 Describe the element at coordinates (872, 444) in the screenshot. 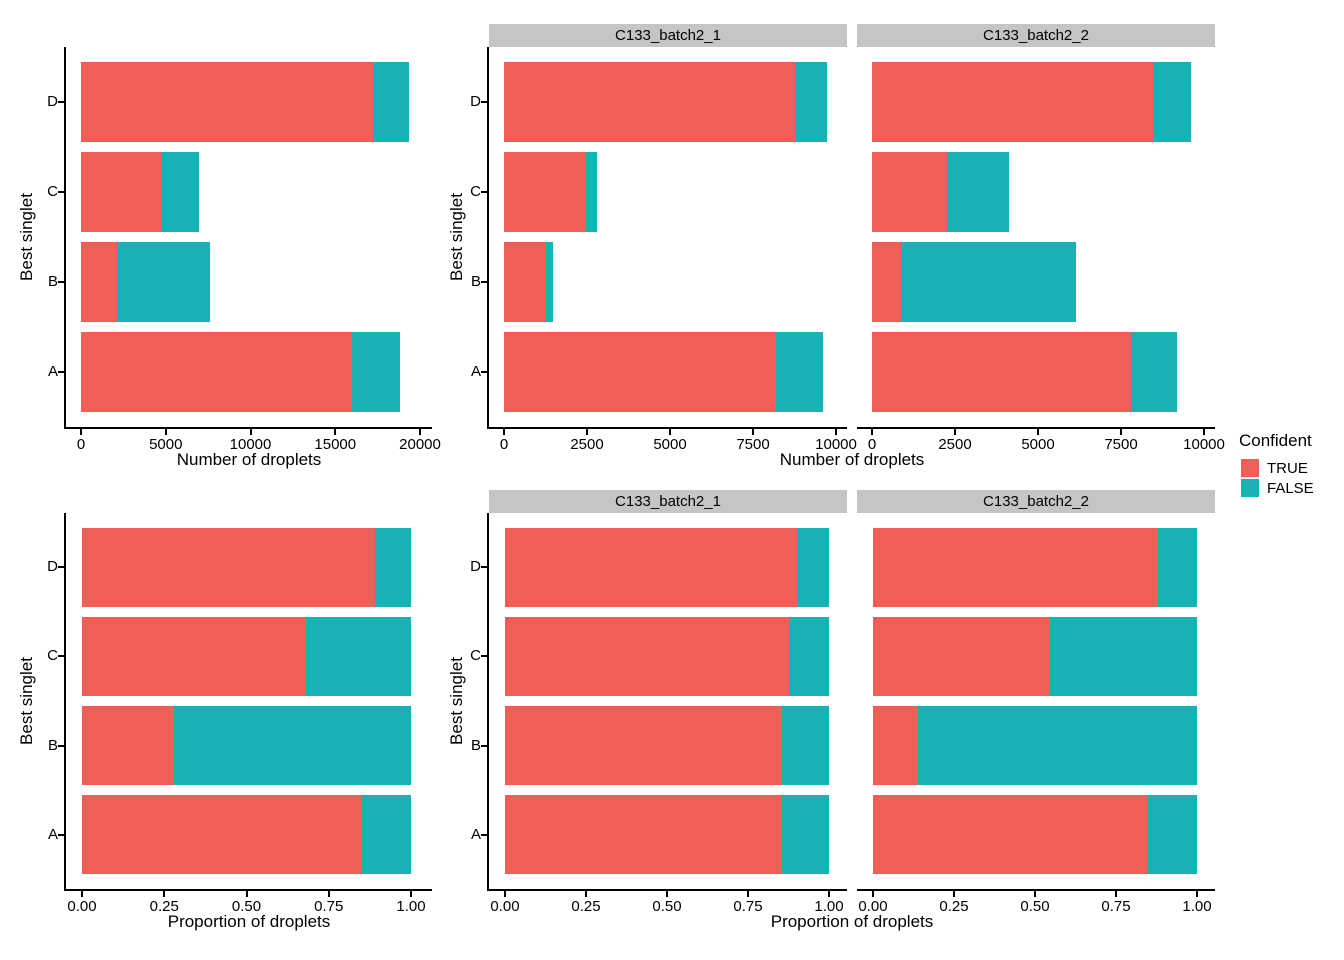

I see `x-tick-label: 0` at that location.